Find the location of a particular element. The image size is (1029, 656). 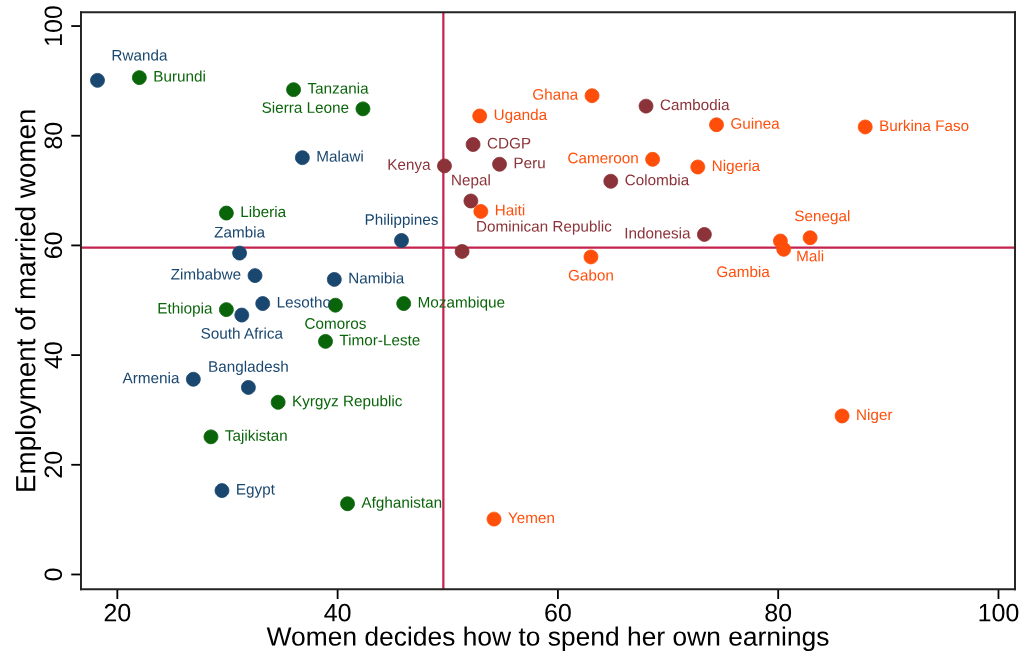

annotation: Gambia is located at coordinates (743, 271).